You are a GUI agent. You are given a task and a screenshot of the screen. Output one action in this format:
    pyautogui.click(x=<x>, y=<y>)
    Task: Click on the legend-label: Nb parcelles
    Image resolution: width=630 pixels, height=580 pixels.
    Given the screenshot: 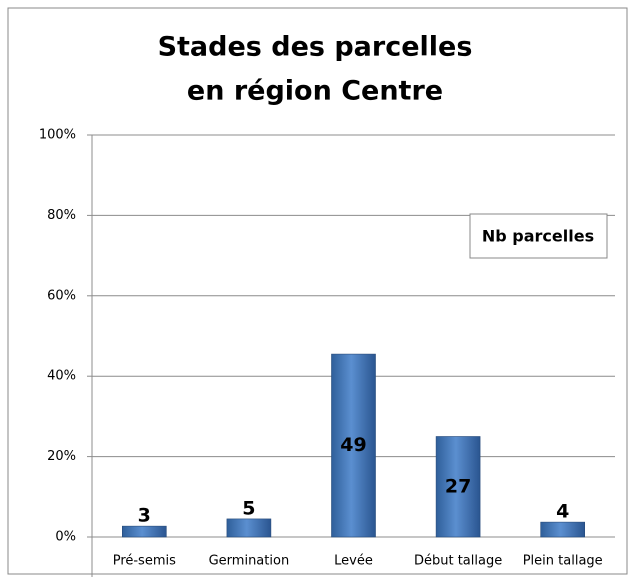 What is the action you would take?
    pyautogui.click(x=538, y=236)
    